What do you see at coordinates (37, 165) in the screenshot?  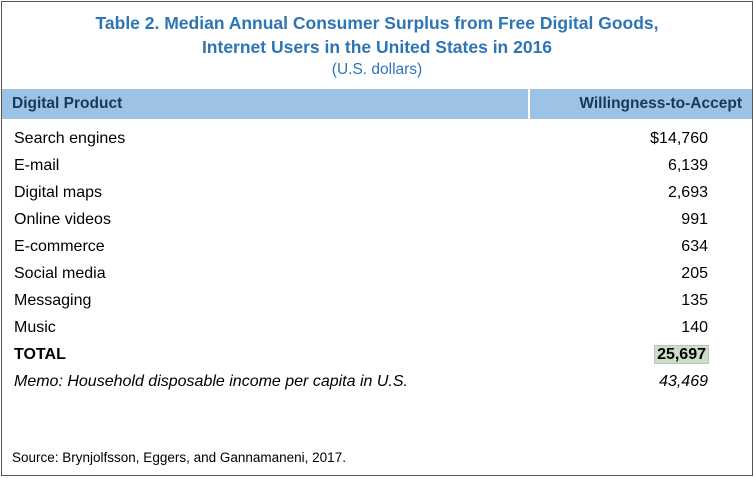 I see `product-cell: E-mail` at bounding box center [37, 165].